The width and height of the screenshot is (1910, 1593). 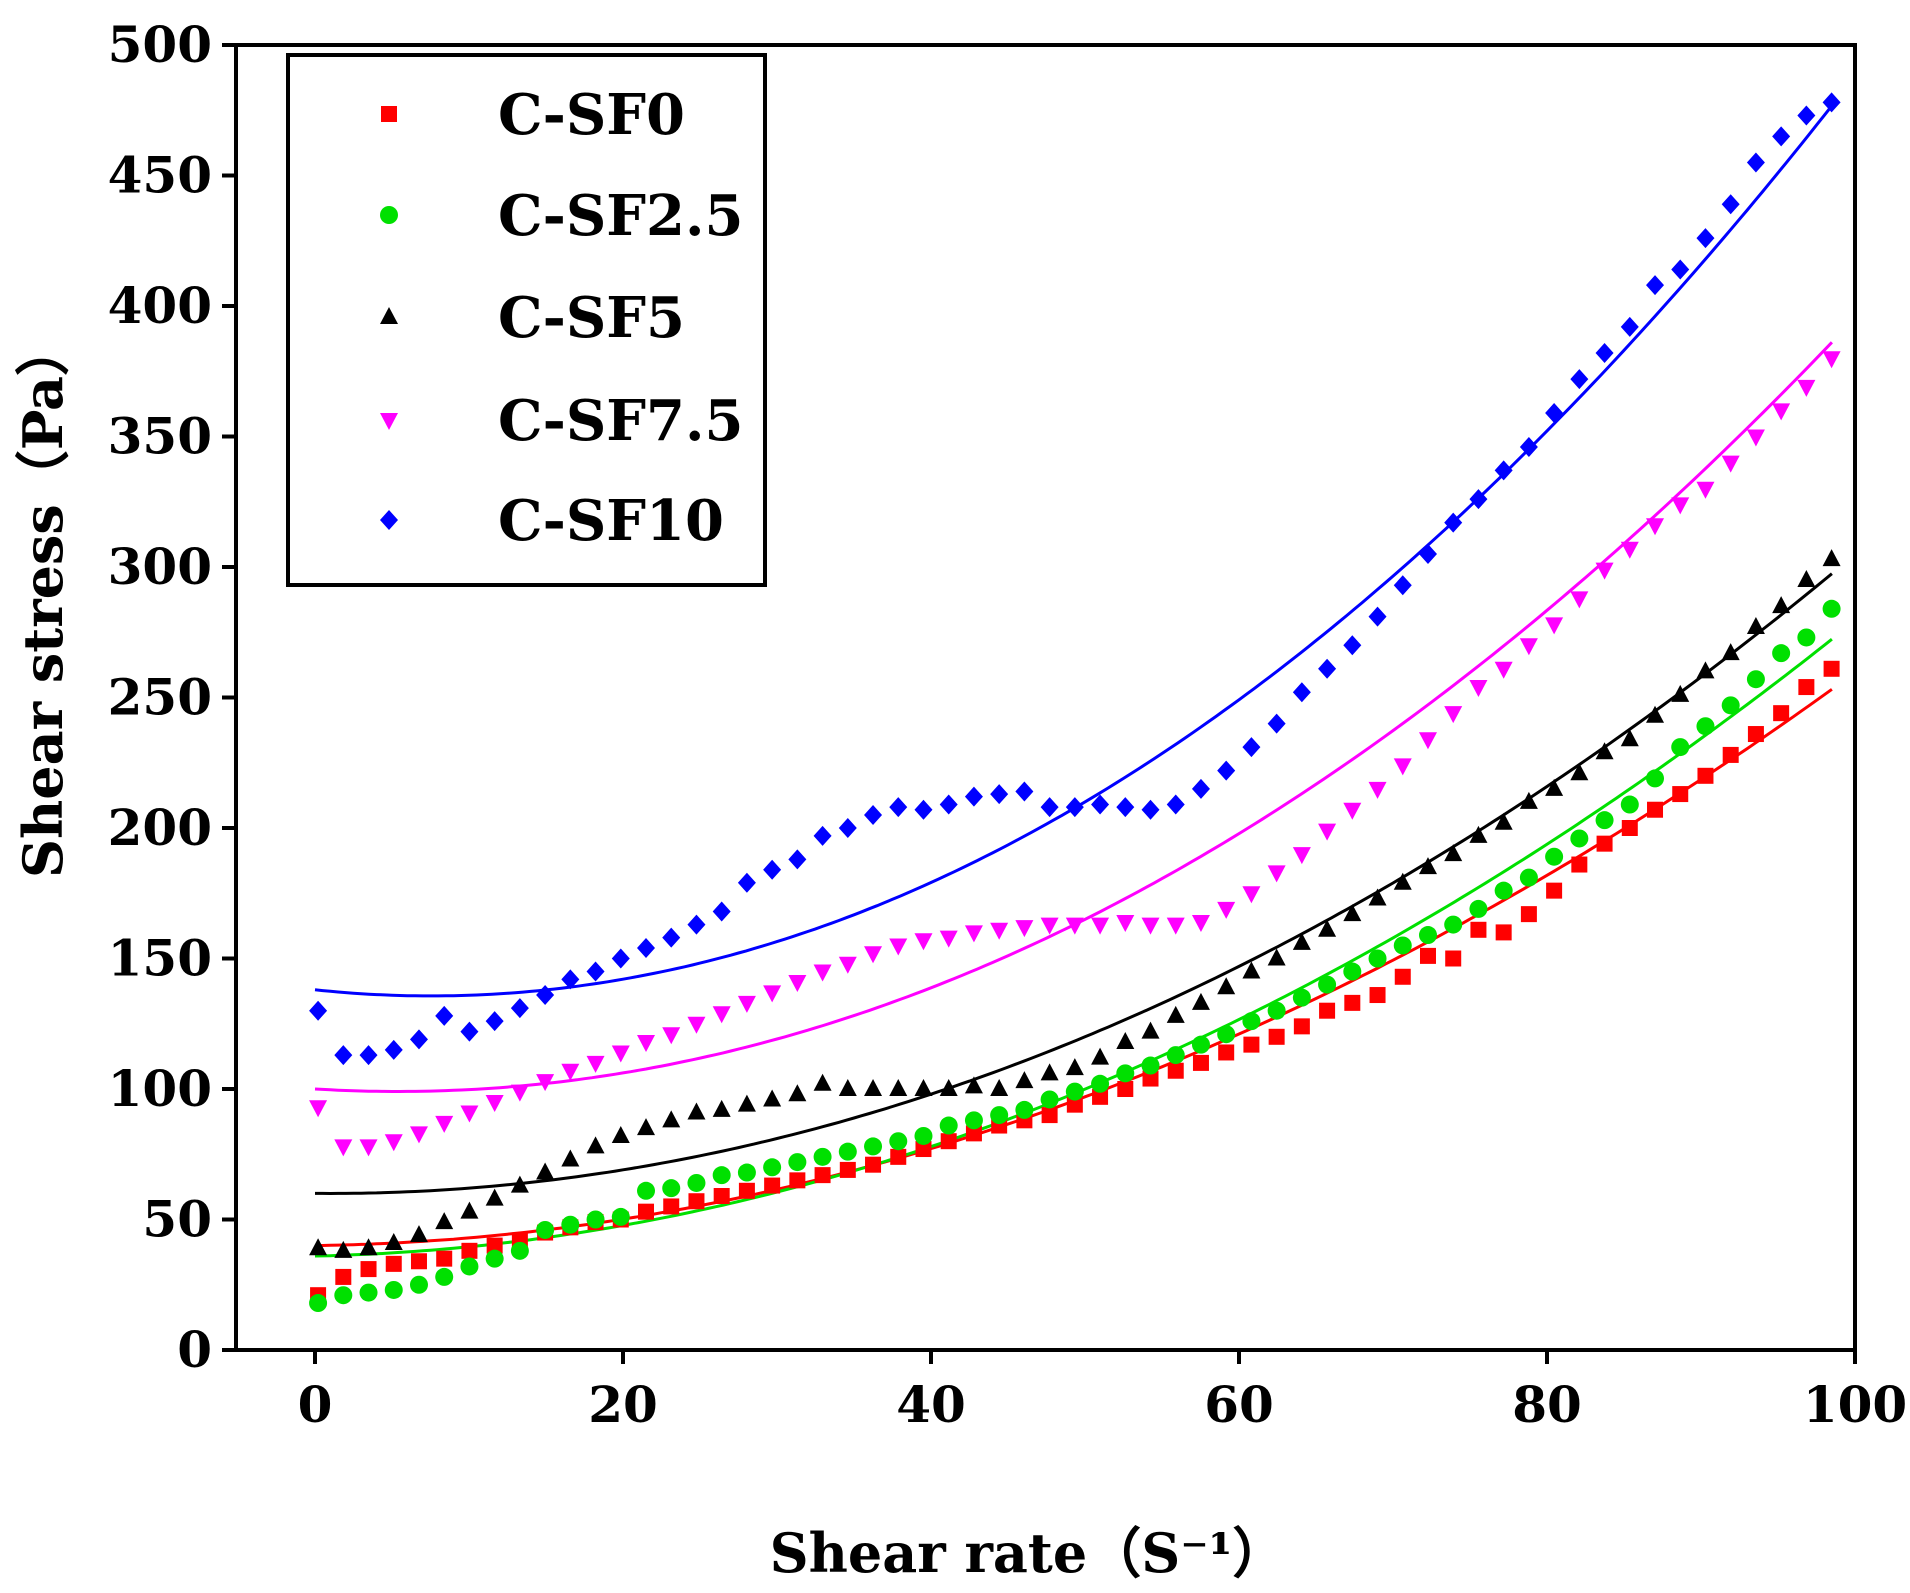 I want to click on y-tick-label: 400, so click(x=160, y=305).